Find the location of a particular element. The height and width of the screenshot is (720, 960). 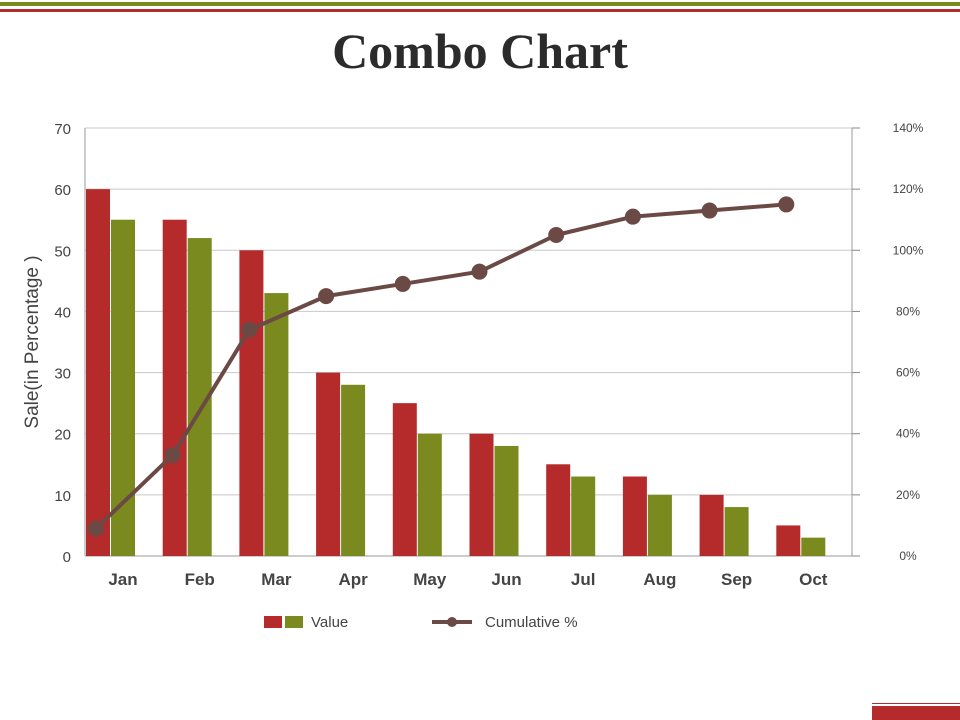

x-tick-label: Aug is located at coordinates (659, 579).